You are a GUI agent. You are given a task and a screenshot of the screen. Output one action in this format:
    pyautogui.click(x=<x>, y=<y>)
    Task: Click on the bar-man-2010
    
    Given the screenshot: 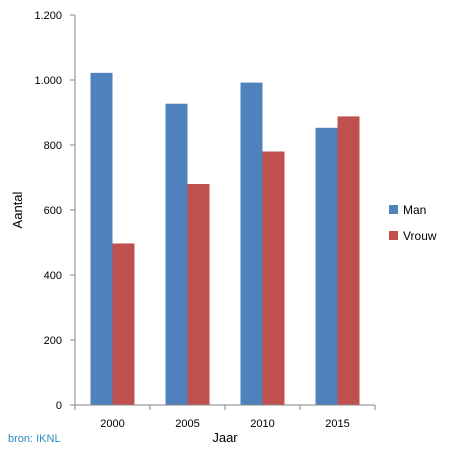 What is the action you would take?
    pyautogui.click(x=251, y=243)
    